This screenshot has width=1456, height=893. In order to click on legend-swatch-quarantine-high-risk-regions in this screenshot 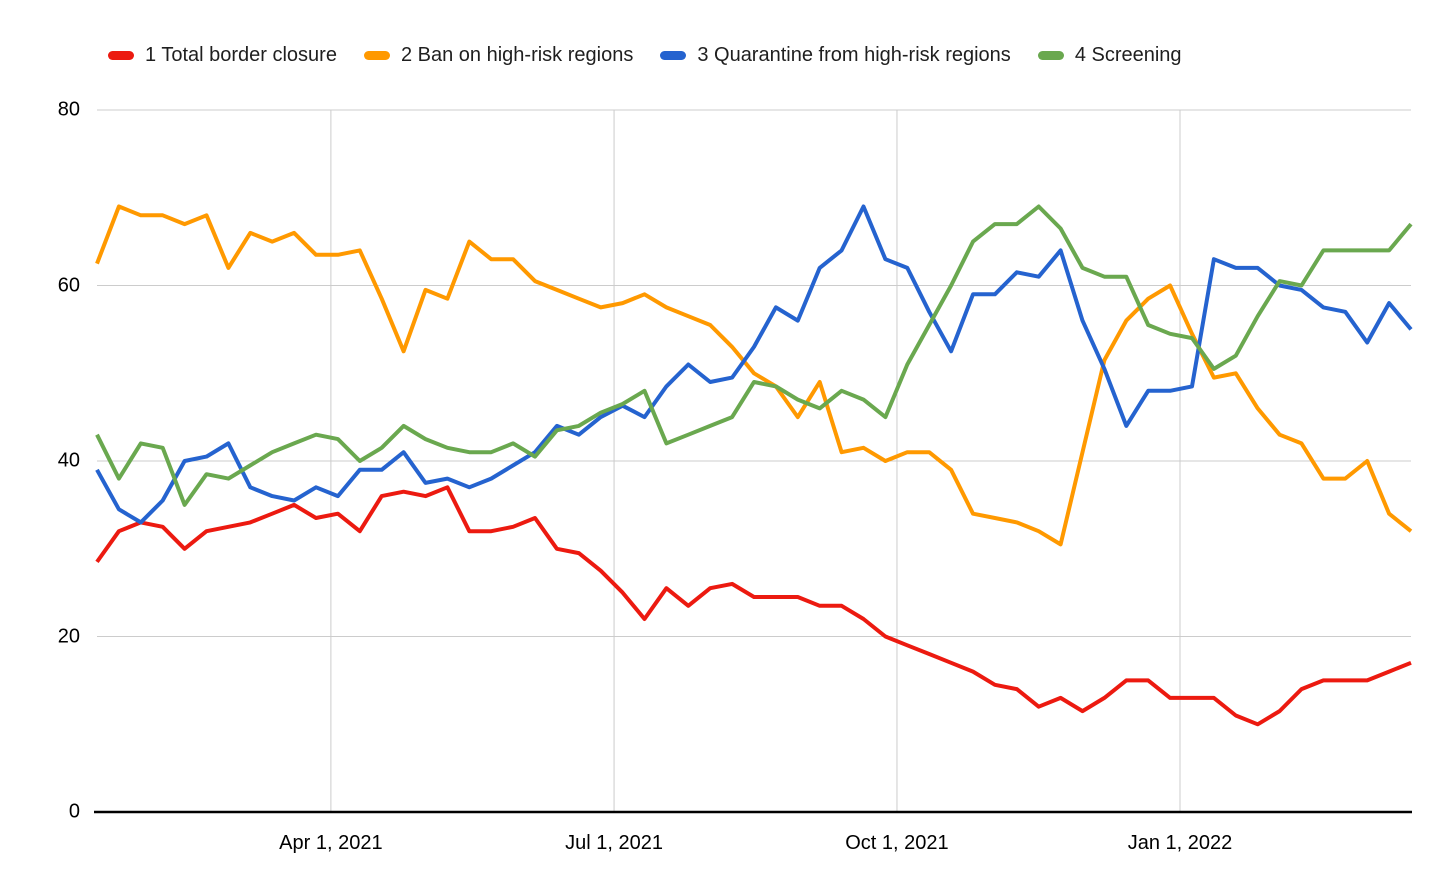, I will do `click(673, 55)`.